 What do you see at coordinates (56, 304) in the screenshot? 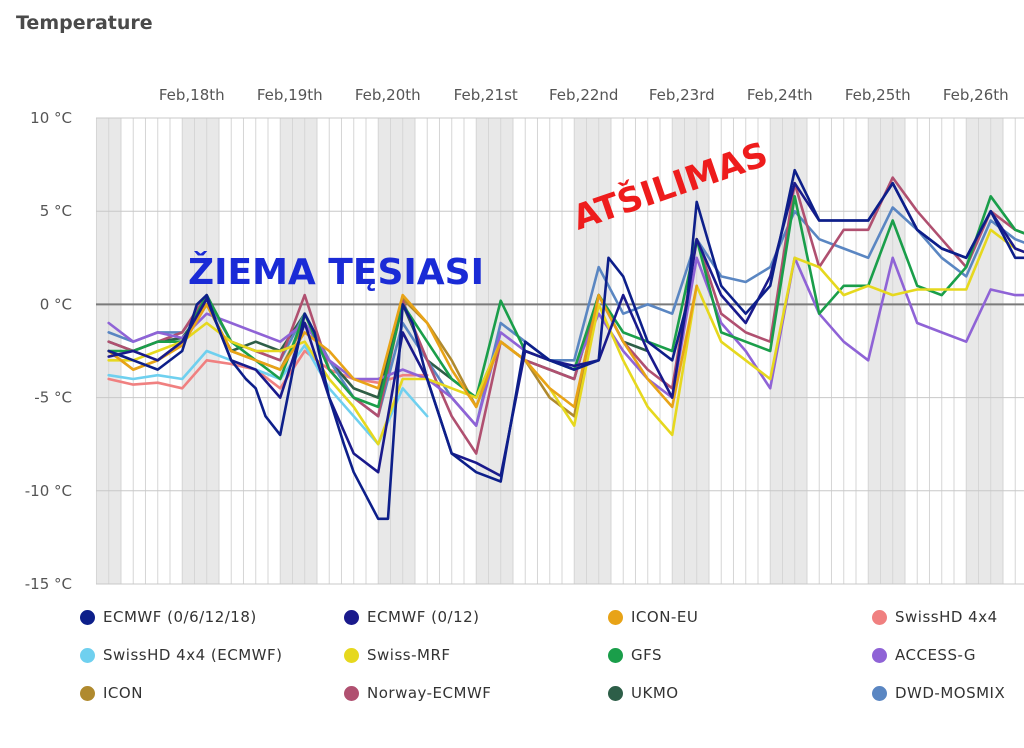
I see `y-tick-label: 0 °C` at bounding box center [56, 304].